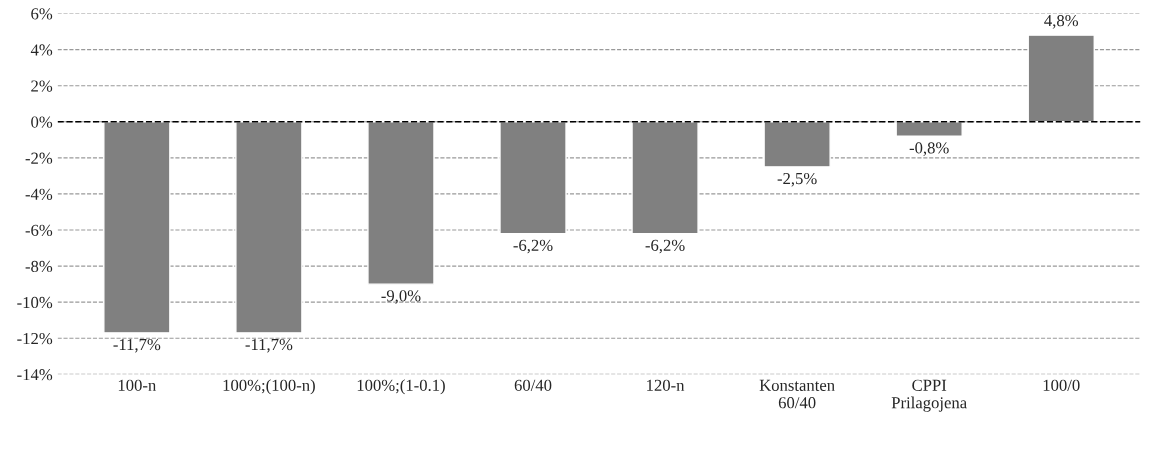 Image resolution: width=1152 pixels, height=451 pixels. Describe the element at coordinates (42, 86) in the screenshot. I see `y-tick-label: 2%` at that location.